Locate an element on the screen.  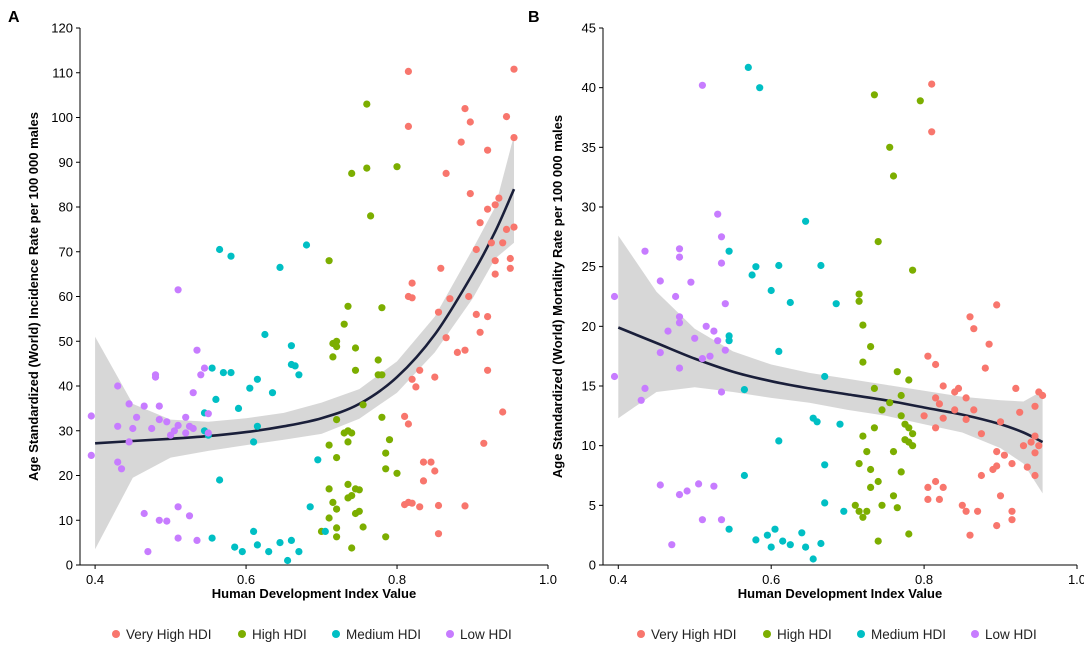
x-tick-label: 0.6 is located at coordinates (771, 579).